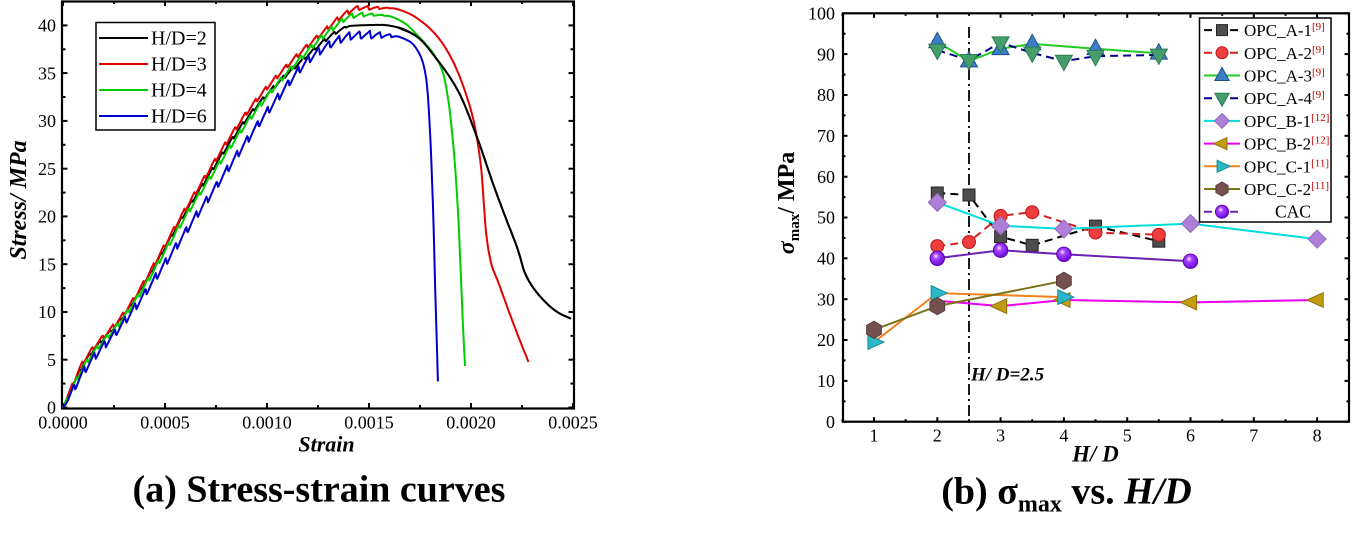 The height and width of the screenshot is (537, 1353). What do you see at coordinates (47, 169) in the screenshot?
I see `svg-text: 25` at bounding box center [47, 169].